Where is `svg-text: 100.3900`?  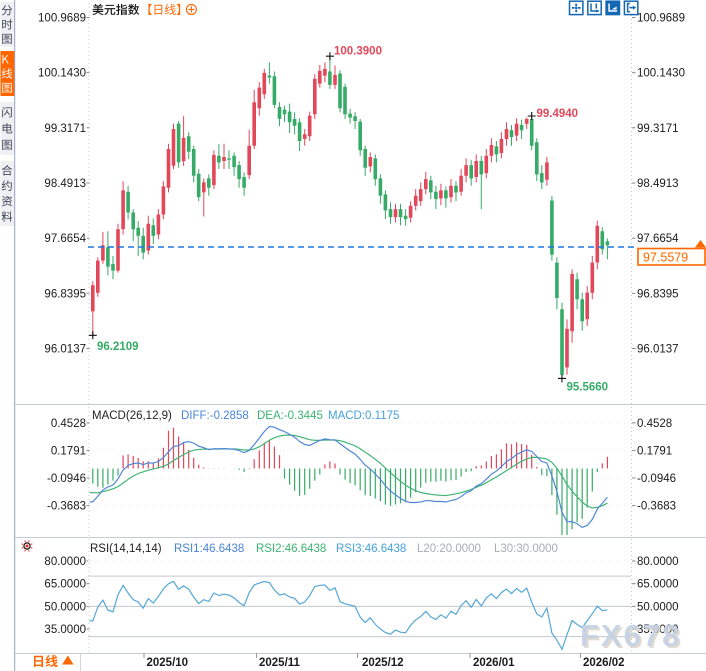 svg-text: 100.3900 is located at coordinates (358, 52).